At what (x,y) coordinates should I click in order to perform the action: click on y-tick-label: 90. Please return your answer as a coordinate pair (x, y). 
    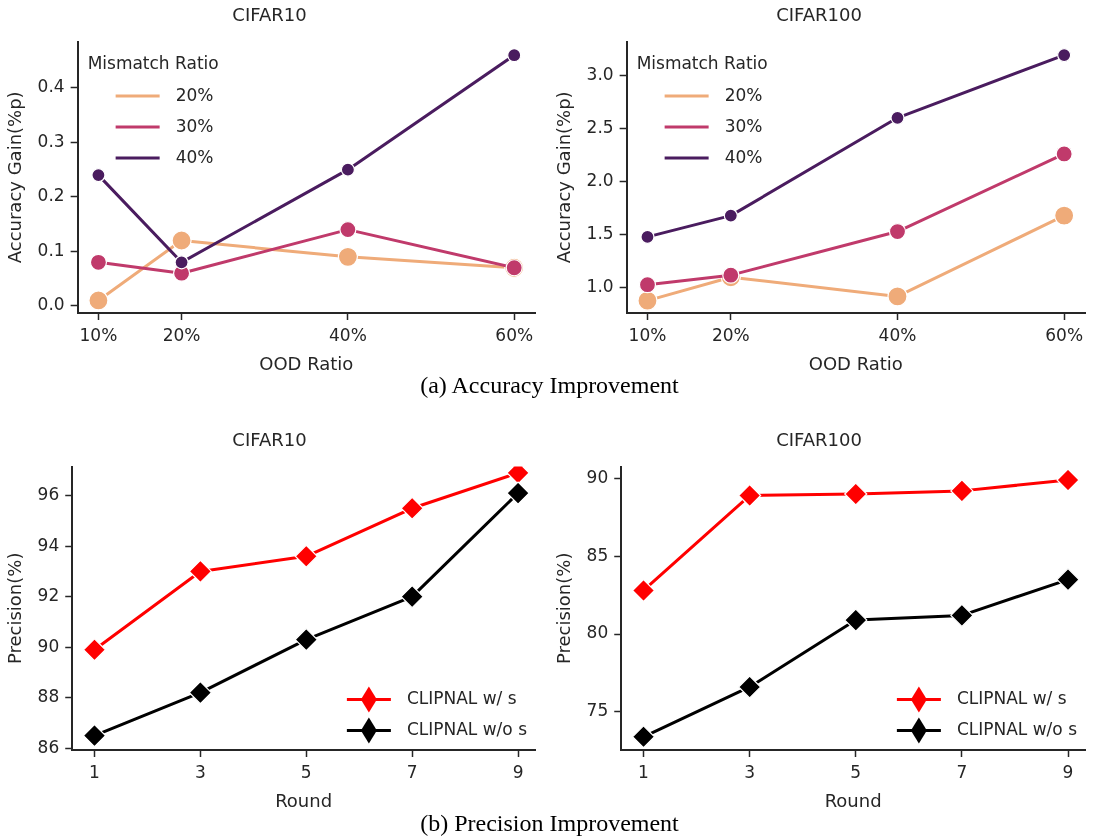
    Looking at the image, I should click on (597, 476).